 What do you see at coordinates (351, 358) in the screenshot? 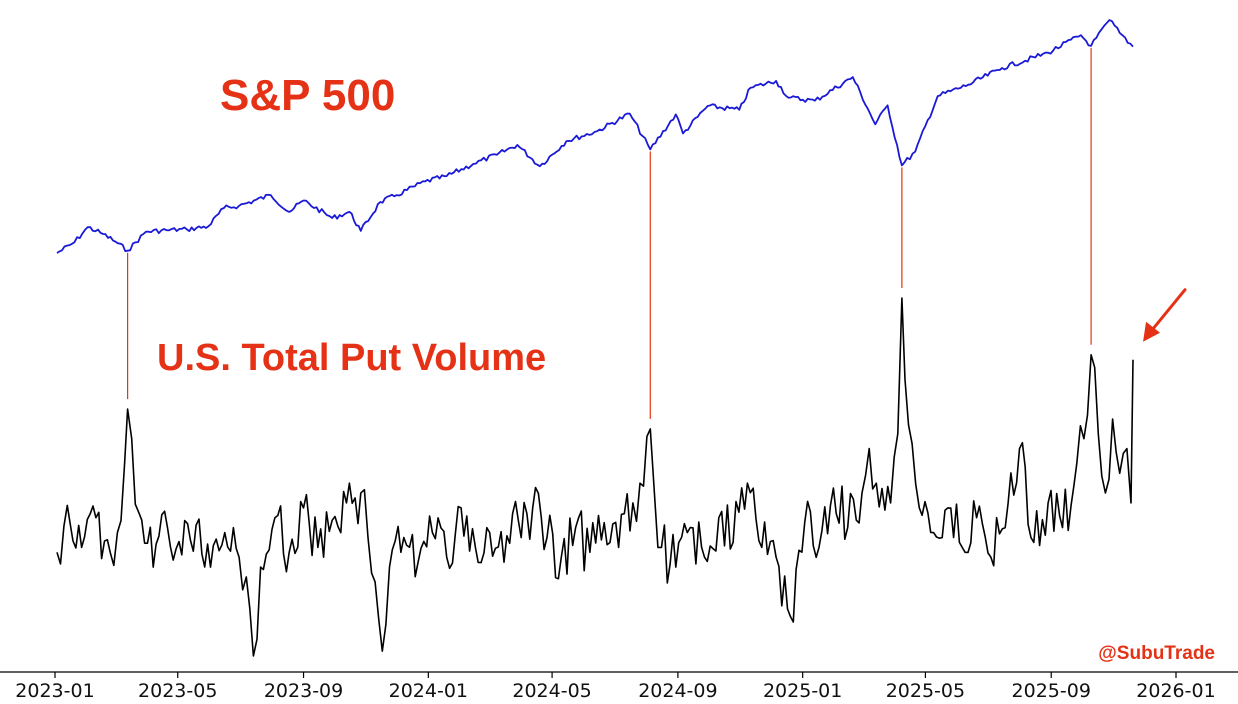
I see `put-volume-series-label: U.S. Total Put Volume` at bounding box center [351, 358].